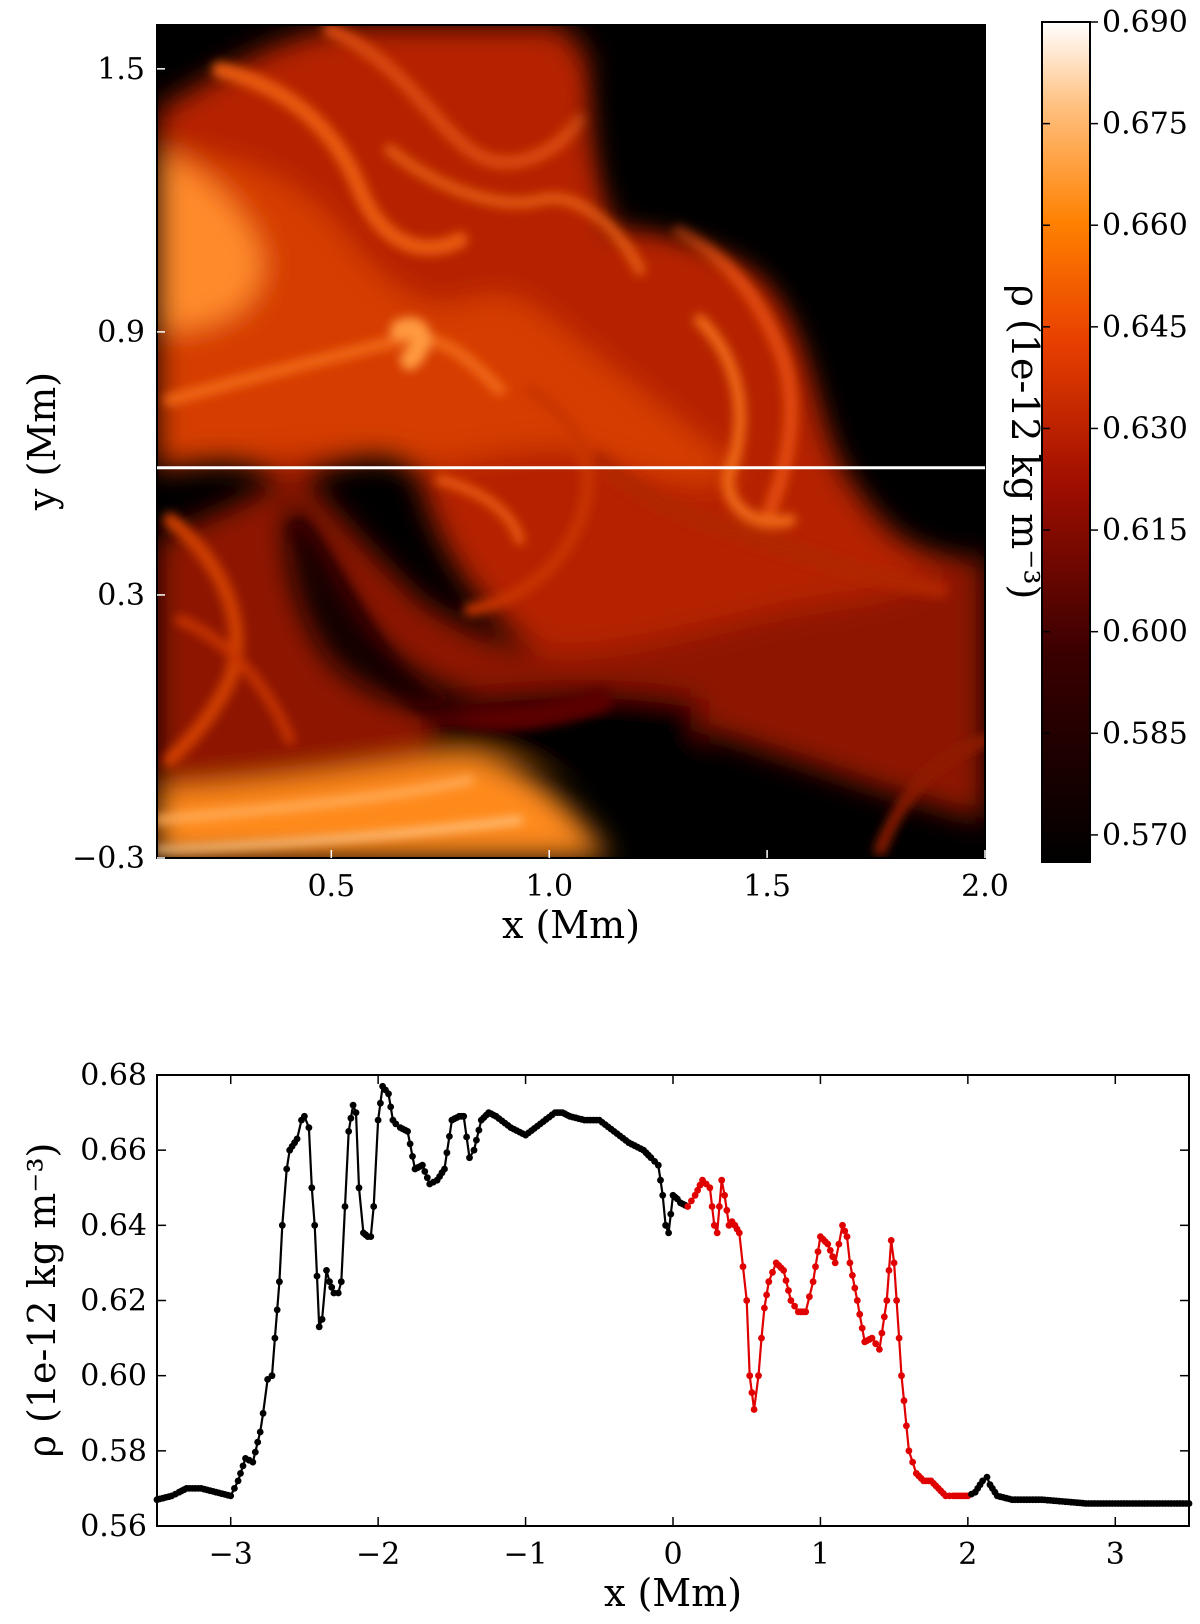 The height and width of the screenshot is (1624, 1200). What do you see at coordinates (1145, 327) in the screenshot?
I see `colorbar-tick-label: 0.645` at bounding box center [1145, 327].